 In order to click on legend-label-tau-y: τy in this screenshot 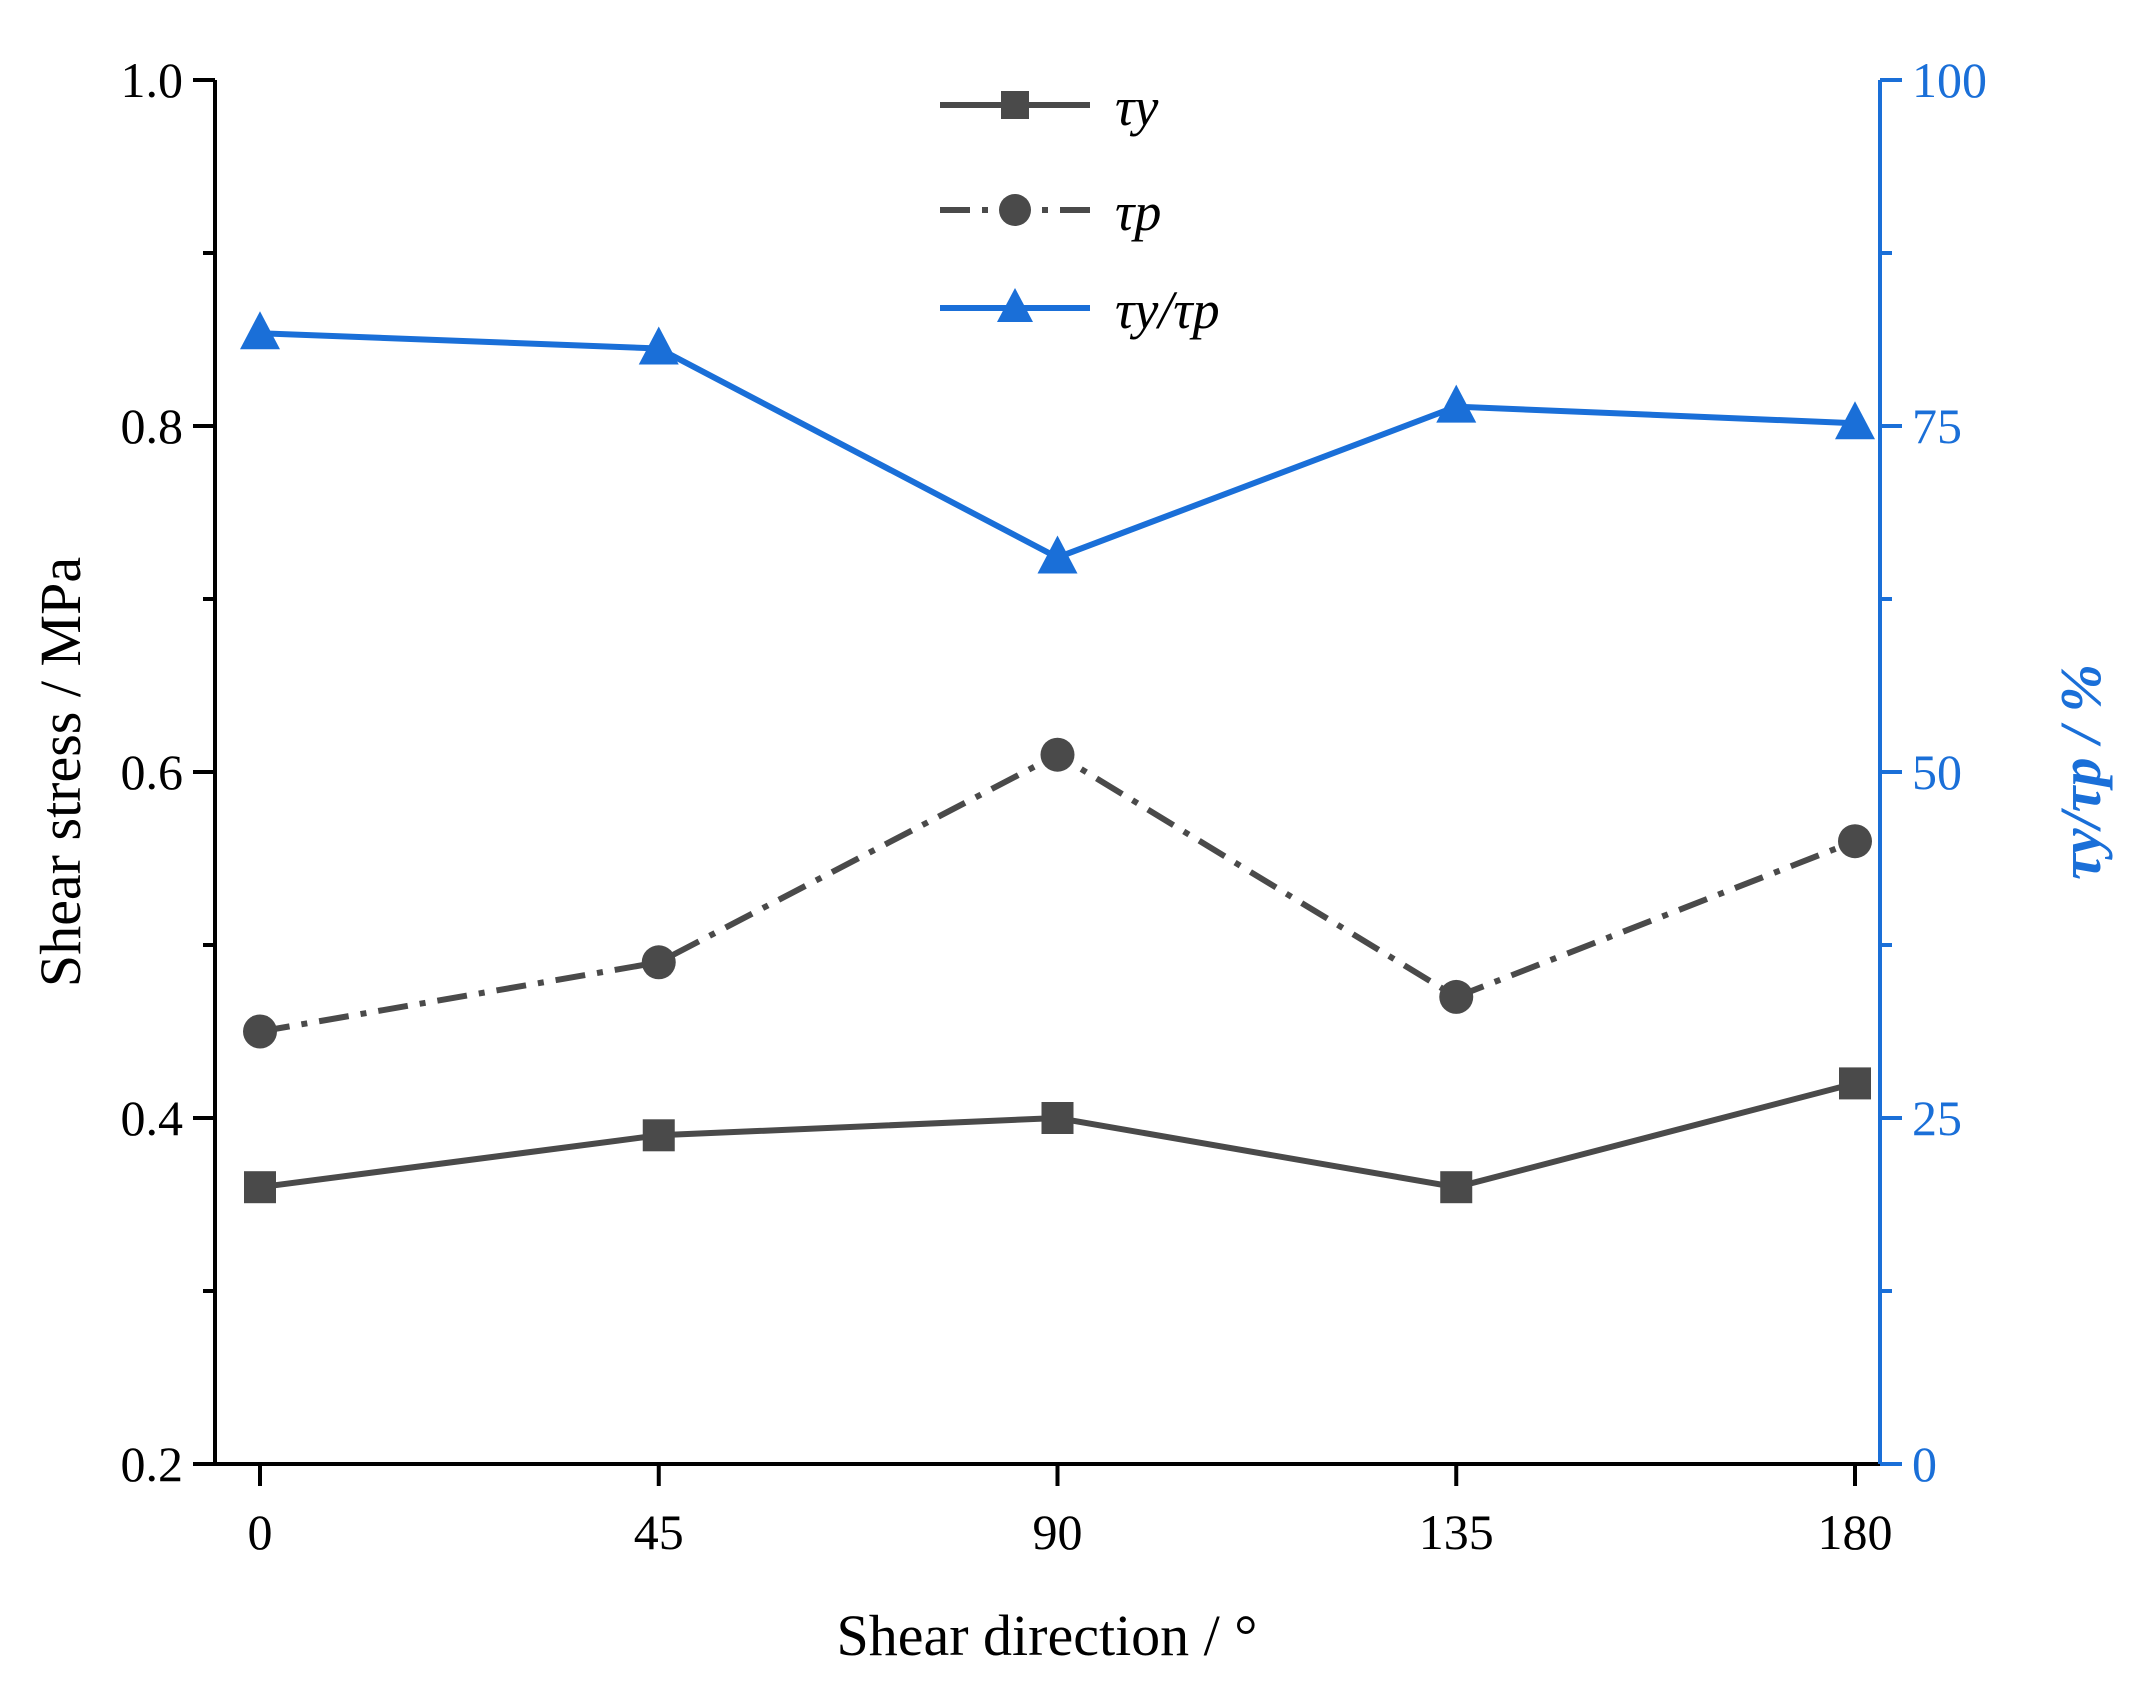, I will do `click(1136, 107)`.